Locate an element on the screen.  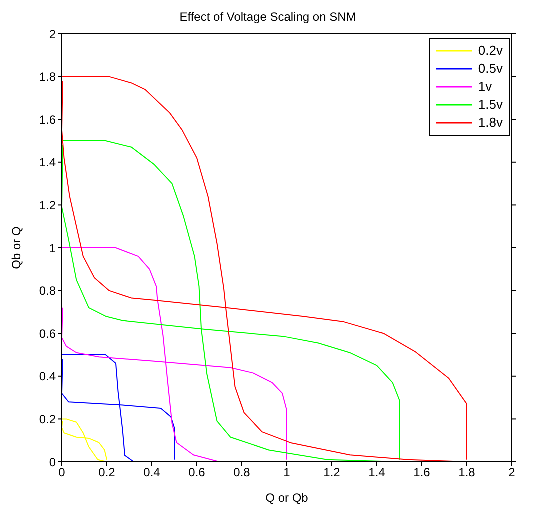
x-tick-label: 1 is located at coordinates (287, 473).